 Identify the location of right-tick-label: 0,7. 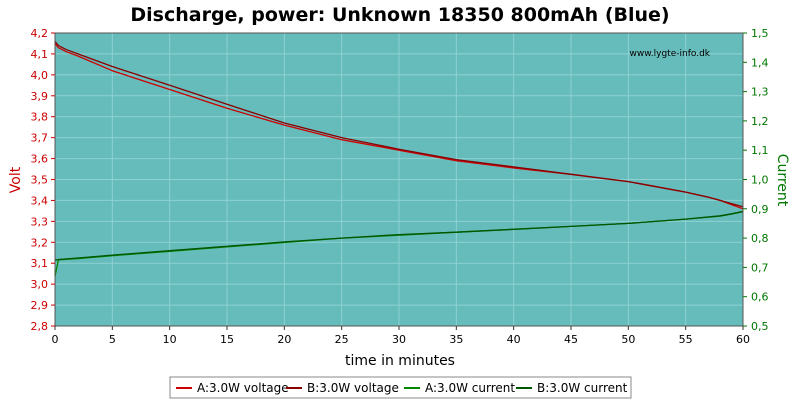
(760, 267).